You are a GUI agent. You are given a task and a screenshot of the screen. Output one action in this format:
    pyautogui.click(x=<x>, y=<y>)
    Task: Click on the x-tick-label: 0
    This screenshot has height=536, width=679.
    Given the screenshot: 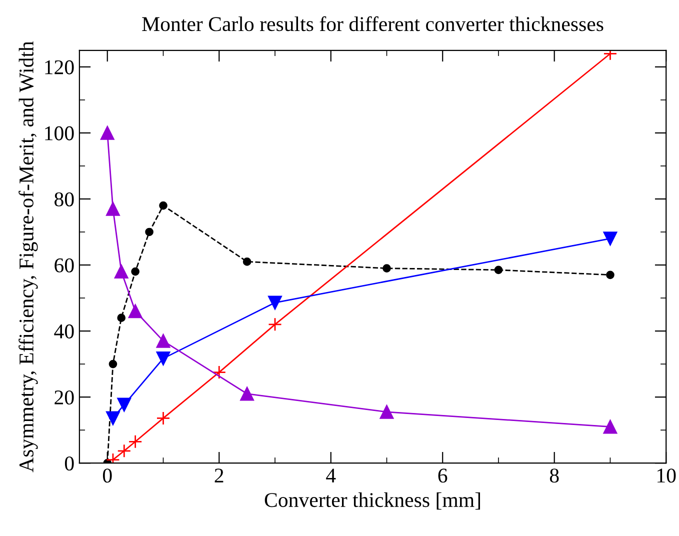 What is the action you would take?
    pyautogui.click(x=107, y=475)
    